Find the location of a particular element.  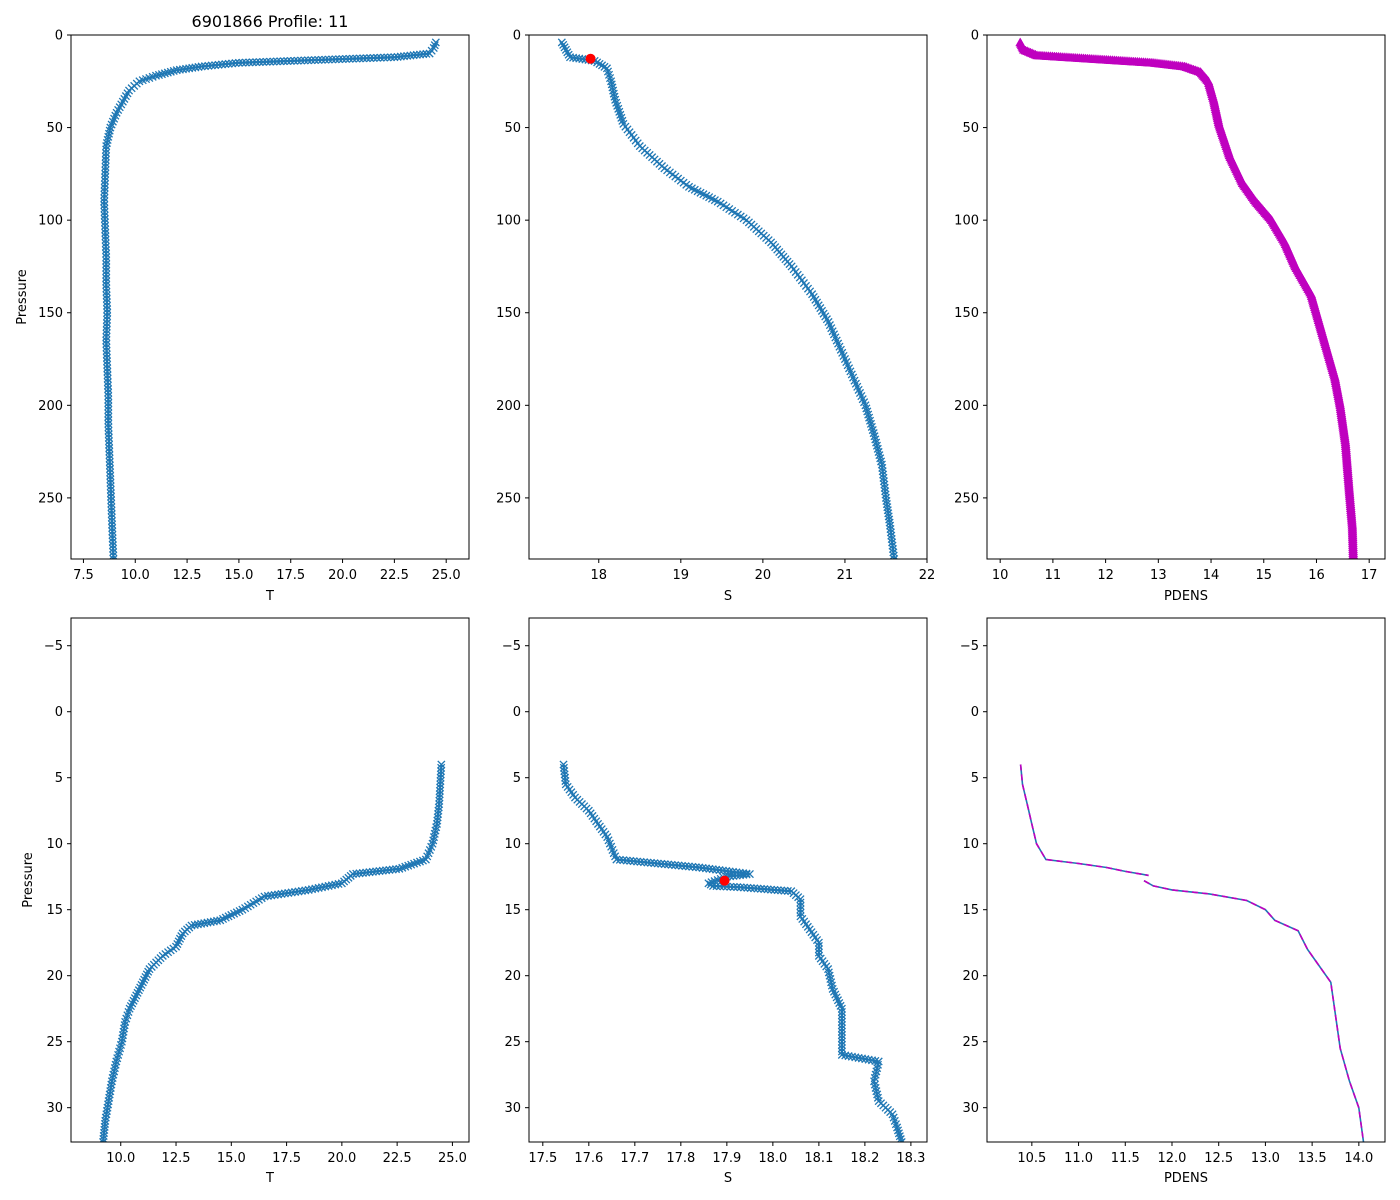

plot-area-top-s is located at coordinates (728, 298).